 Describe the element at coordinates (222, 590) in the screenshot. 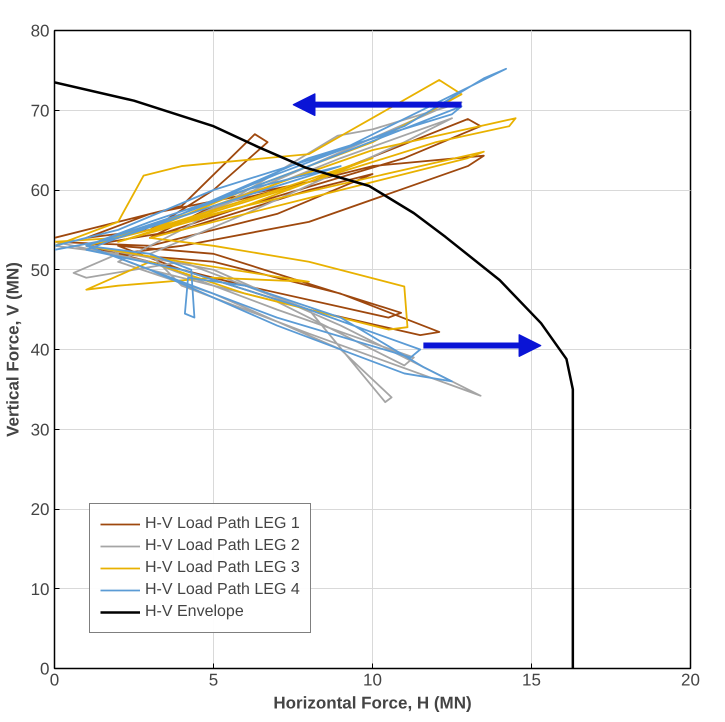

I see `legend-label: H-V Load Path LEG 4` at that location.